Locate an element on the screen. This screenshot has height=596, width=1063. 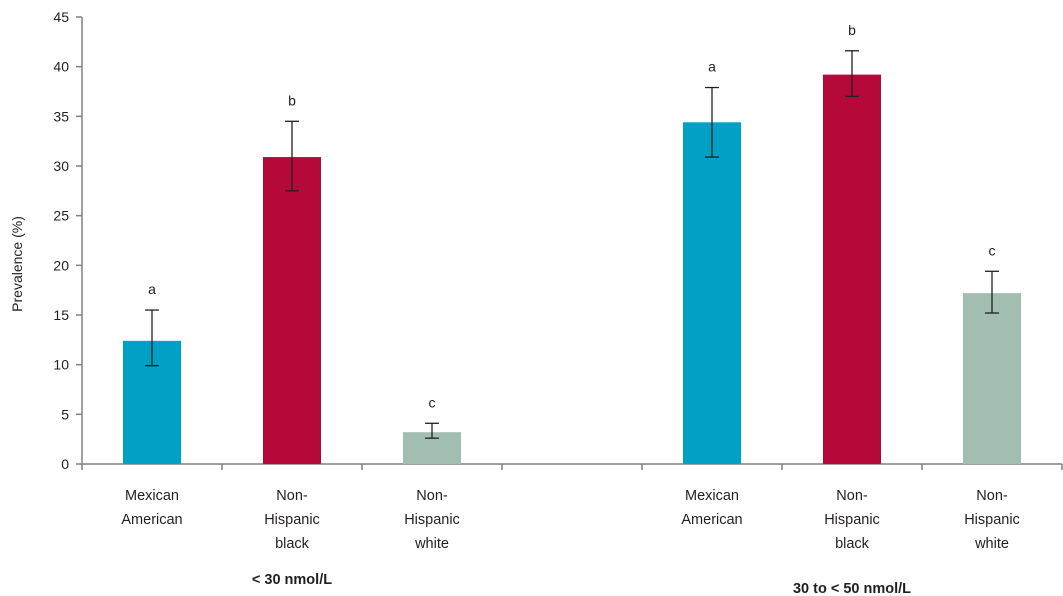
y-tick-label: 15 is located at coordinates (61, 315).